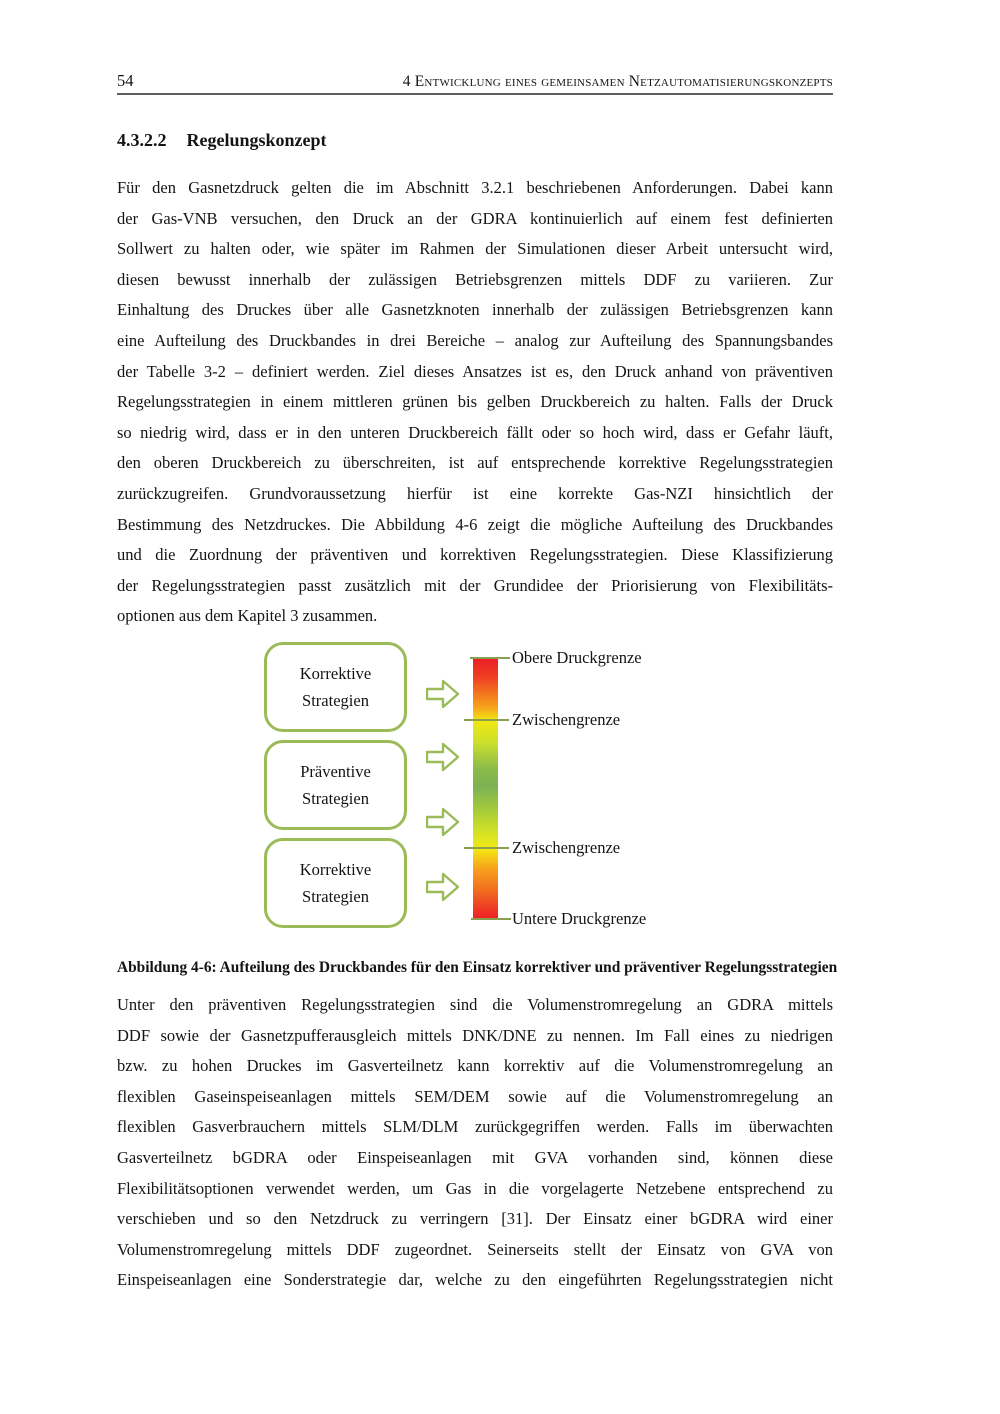 The image size is (1000, 1414). What do you see at coordinates (247, 616) in the screenshot?
I see `text-line: optionen aus dem Kapitel 3 zusammen.` at bounding box center [247, 616].